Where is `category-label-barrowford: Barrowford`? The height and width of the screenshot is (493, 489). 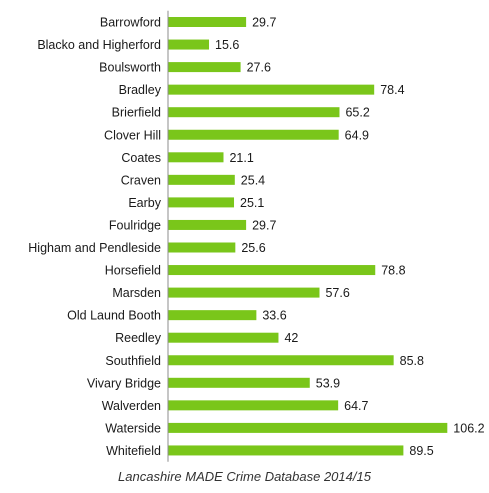 category-label-barrowford: Barrowford is located at coordinates (130, 23).